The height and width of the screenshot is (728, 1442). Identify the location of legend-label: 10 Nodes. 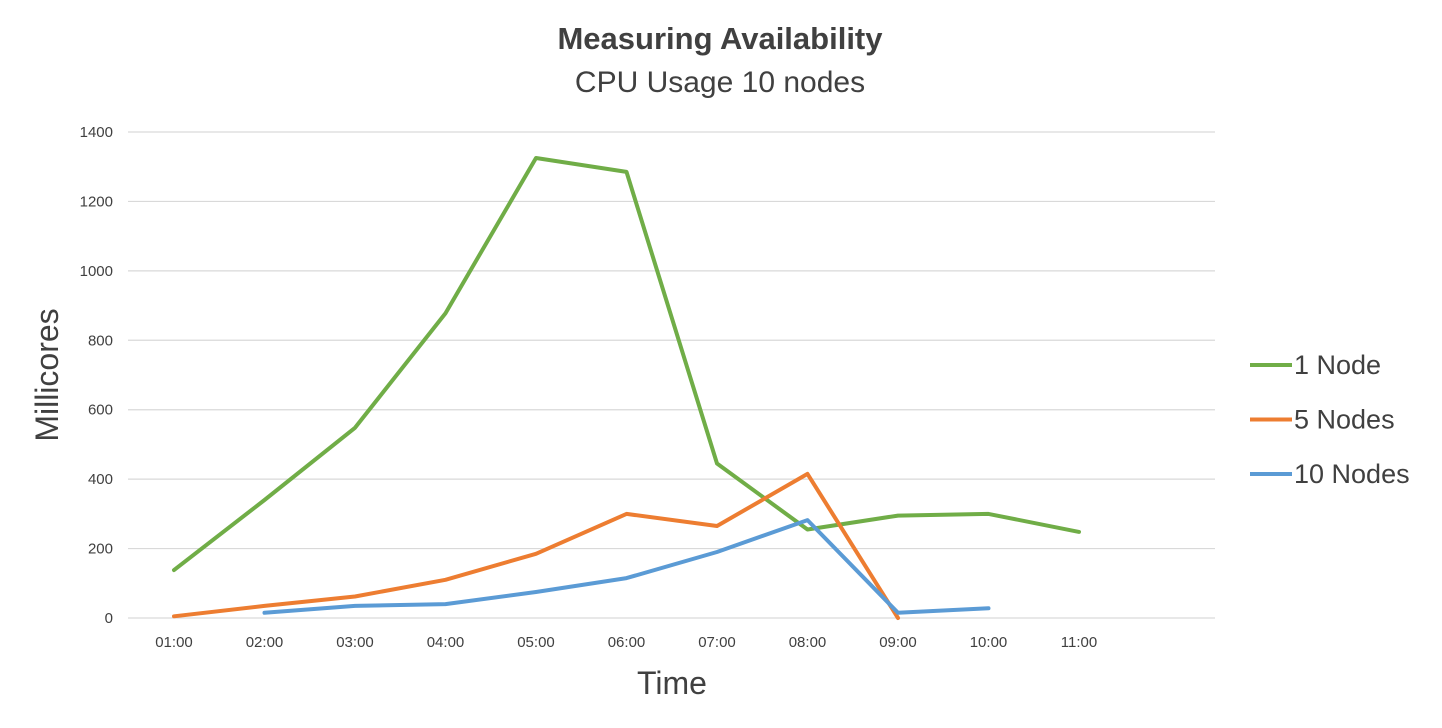
(1352, 474).